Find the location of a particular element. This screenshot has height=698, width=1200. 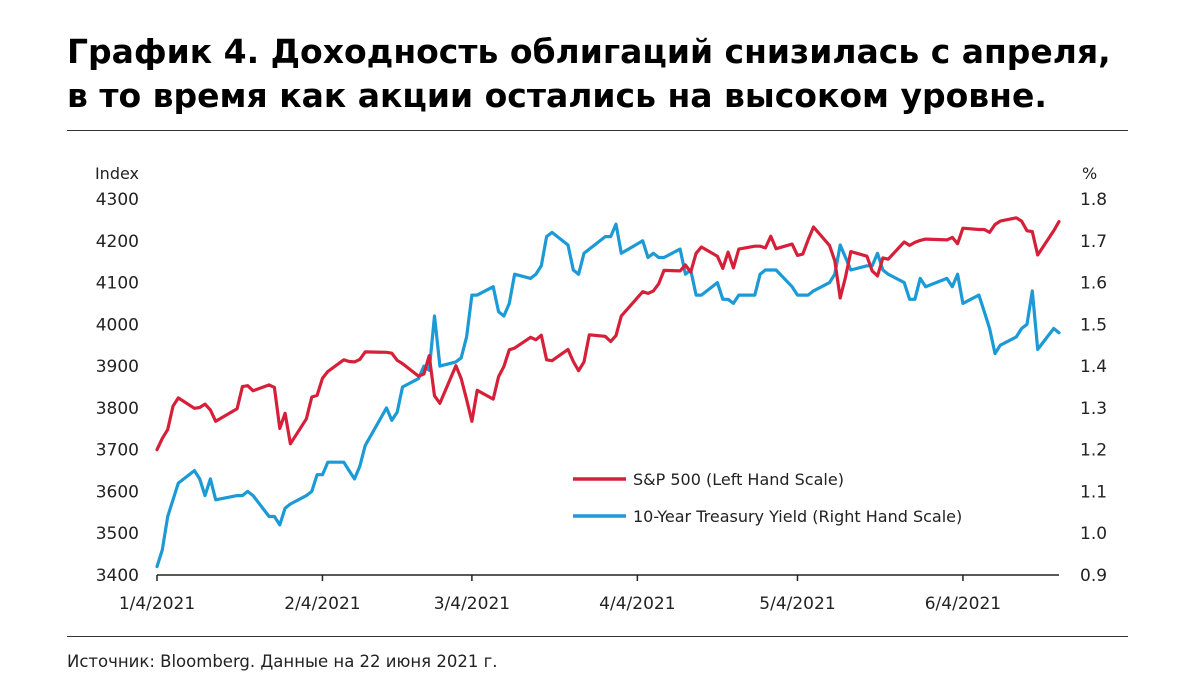

right-tick-label: 1.5 is located at coordinates (1093, 325).